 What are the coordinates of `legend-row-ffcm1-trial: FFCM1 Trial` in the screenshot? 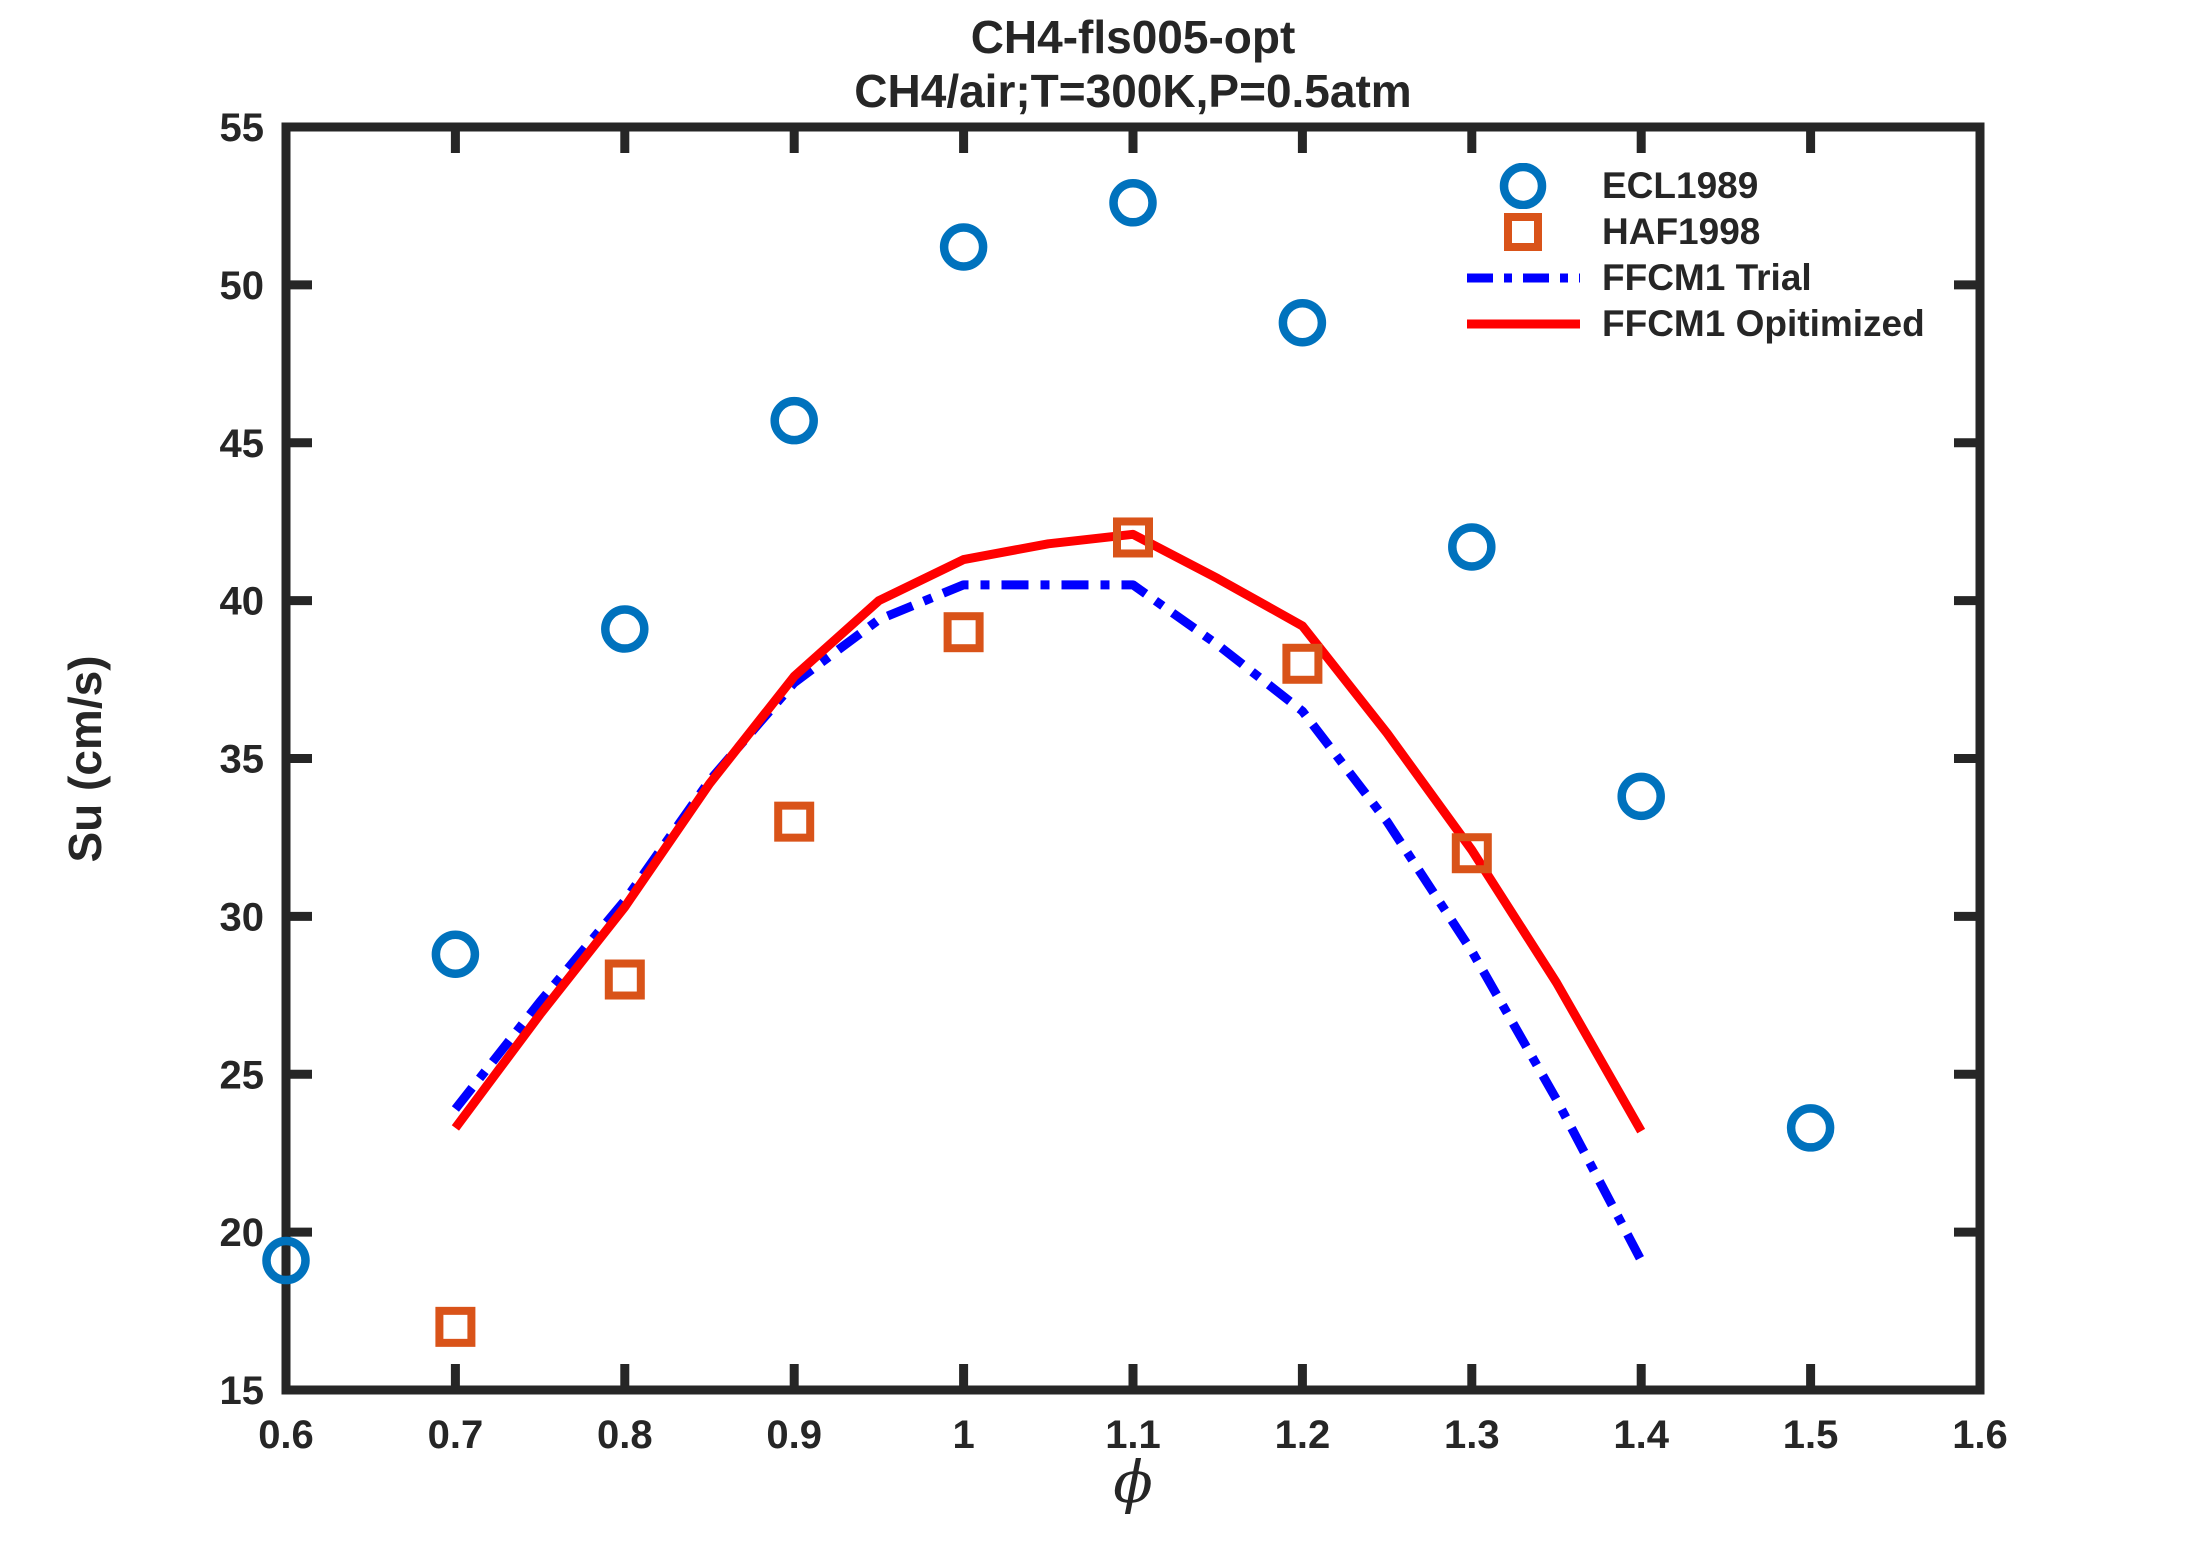 It's located at (1696, 278).